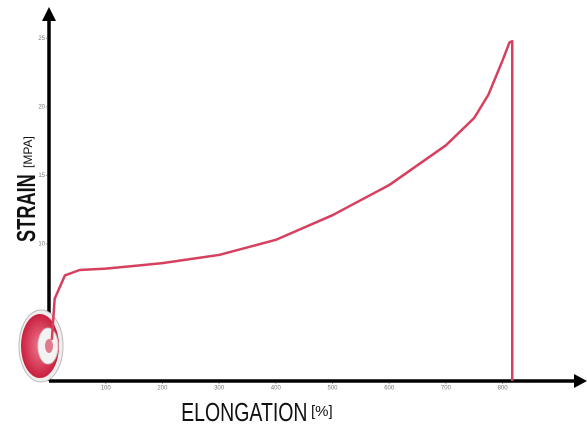 The height and width of the screenshot is (432, 587). What do you see at coordinates (49, 14) in the screenshot?
I see `y-axis-arrow` at bounding box center [49, 14].